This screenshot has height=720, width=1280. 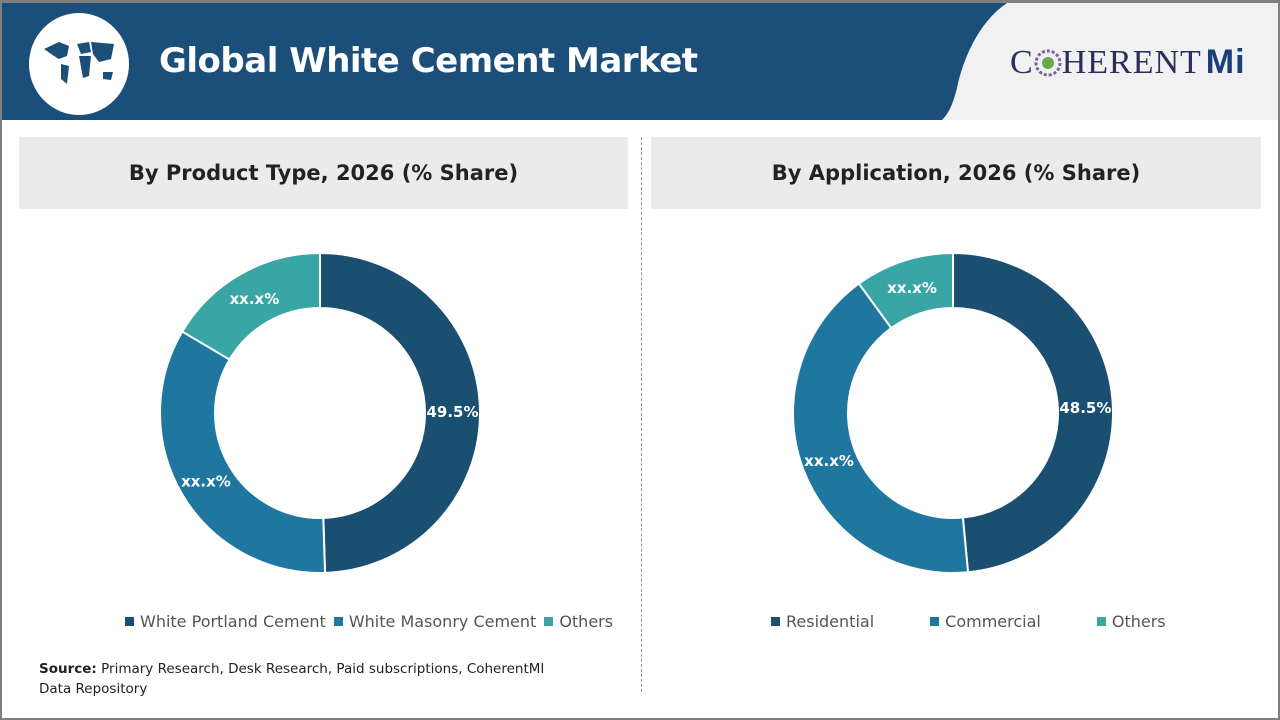 I want to click on donut-chart-application: 48.5% xx.x% xx.x%, so click(x=953, y=412).